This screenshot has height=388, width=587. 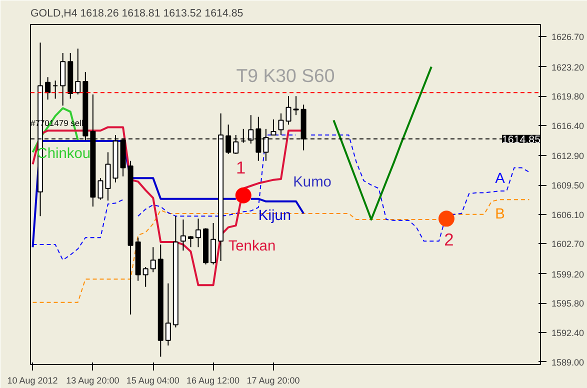 I want to click on x-tick-label: 17 Aug 20:00, so click(x=273, y=381).